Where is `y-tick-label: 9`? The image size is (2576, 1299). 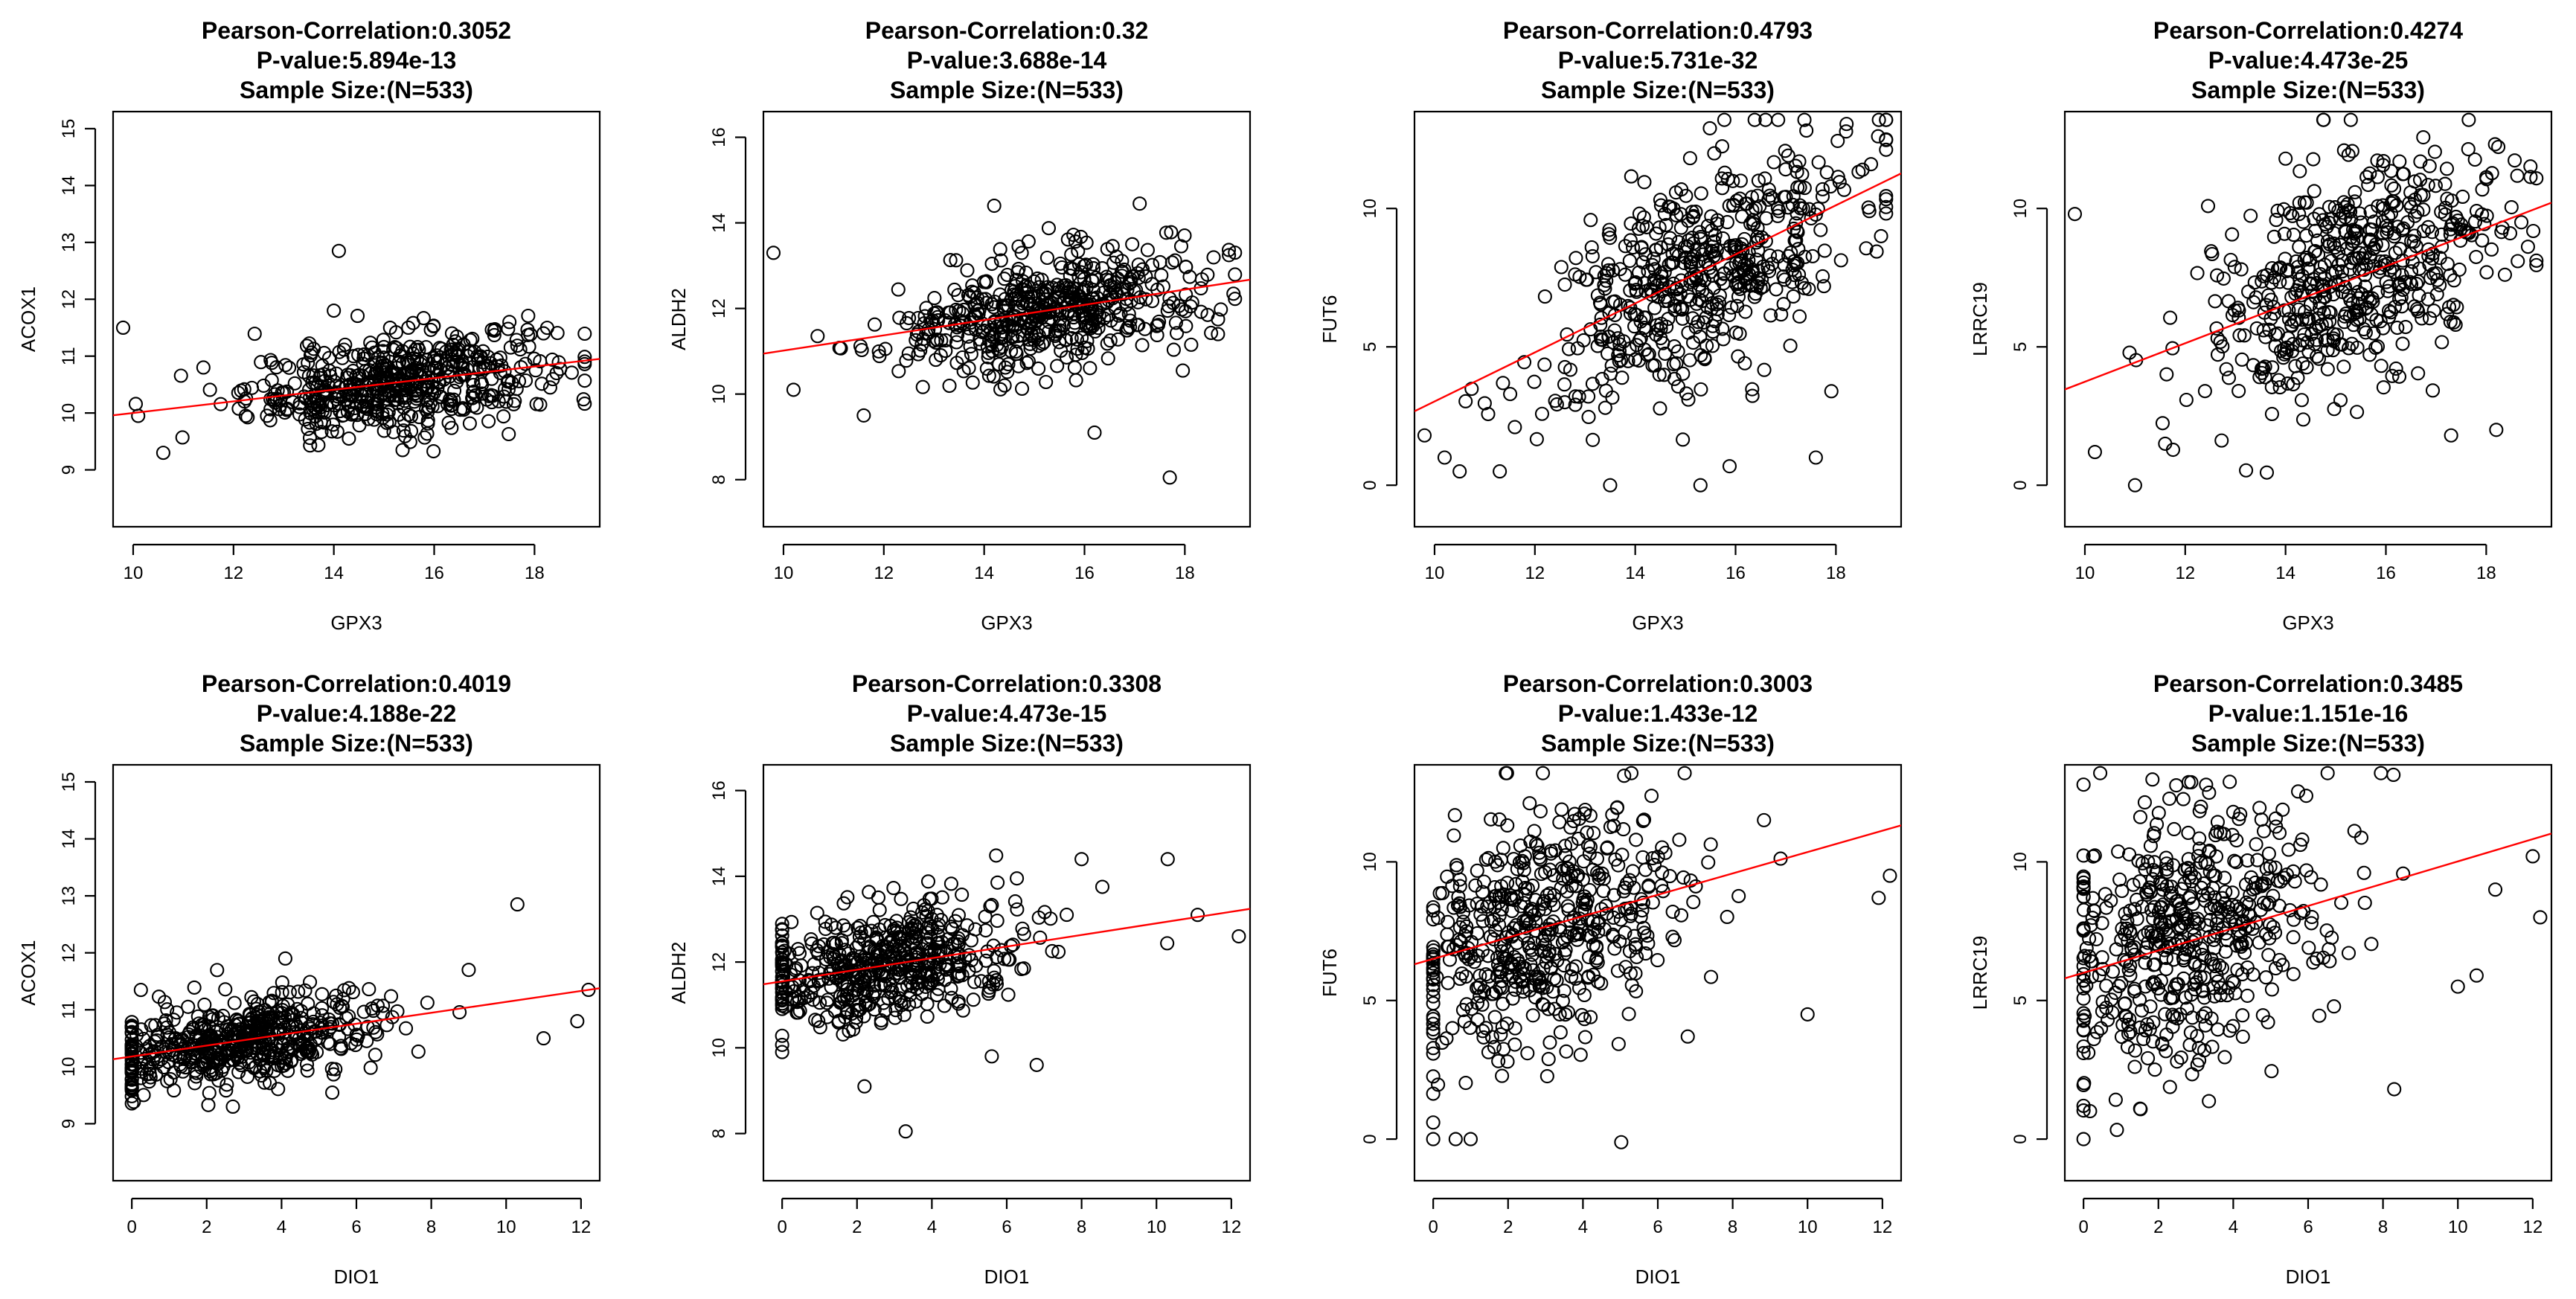
y-tick-label: 9 is located at coordinates (69, 470).